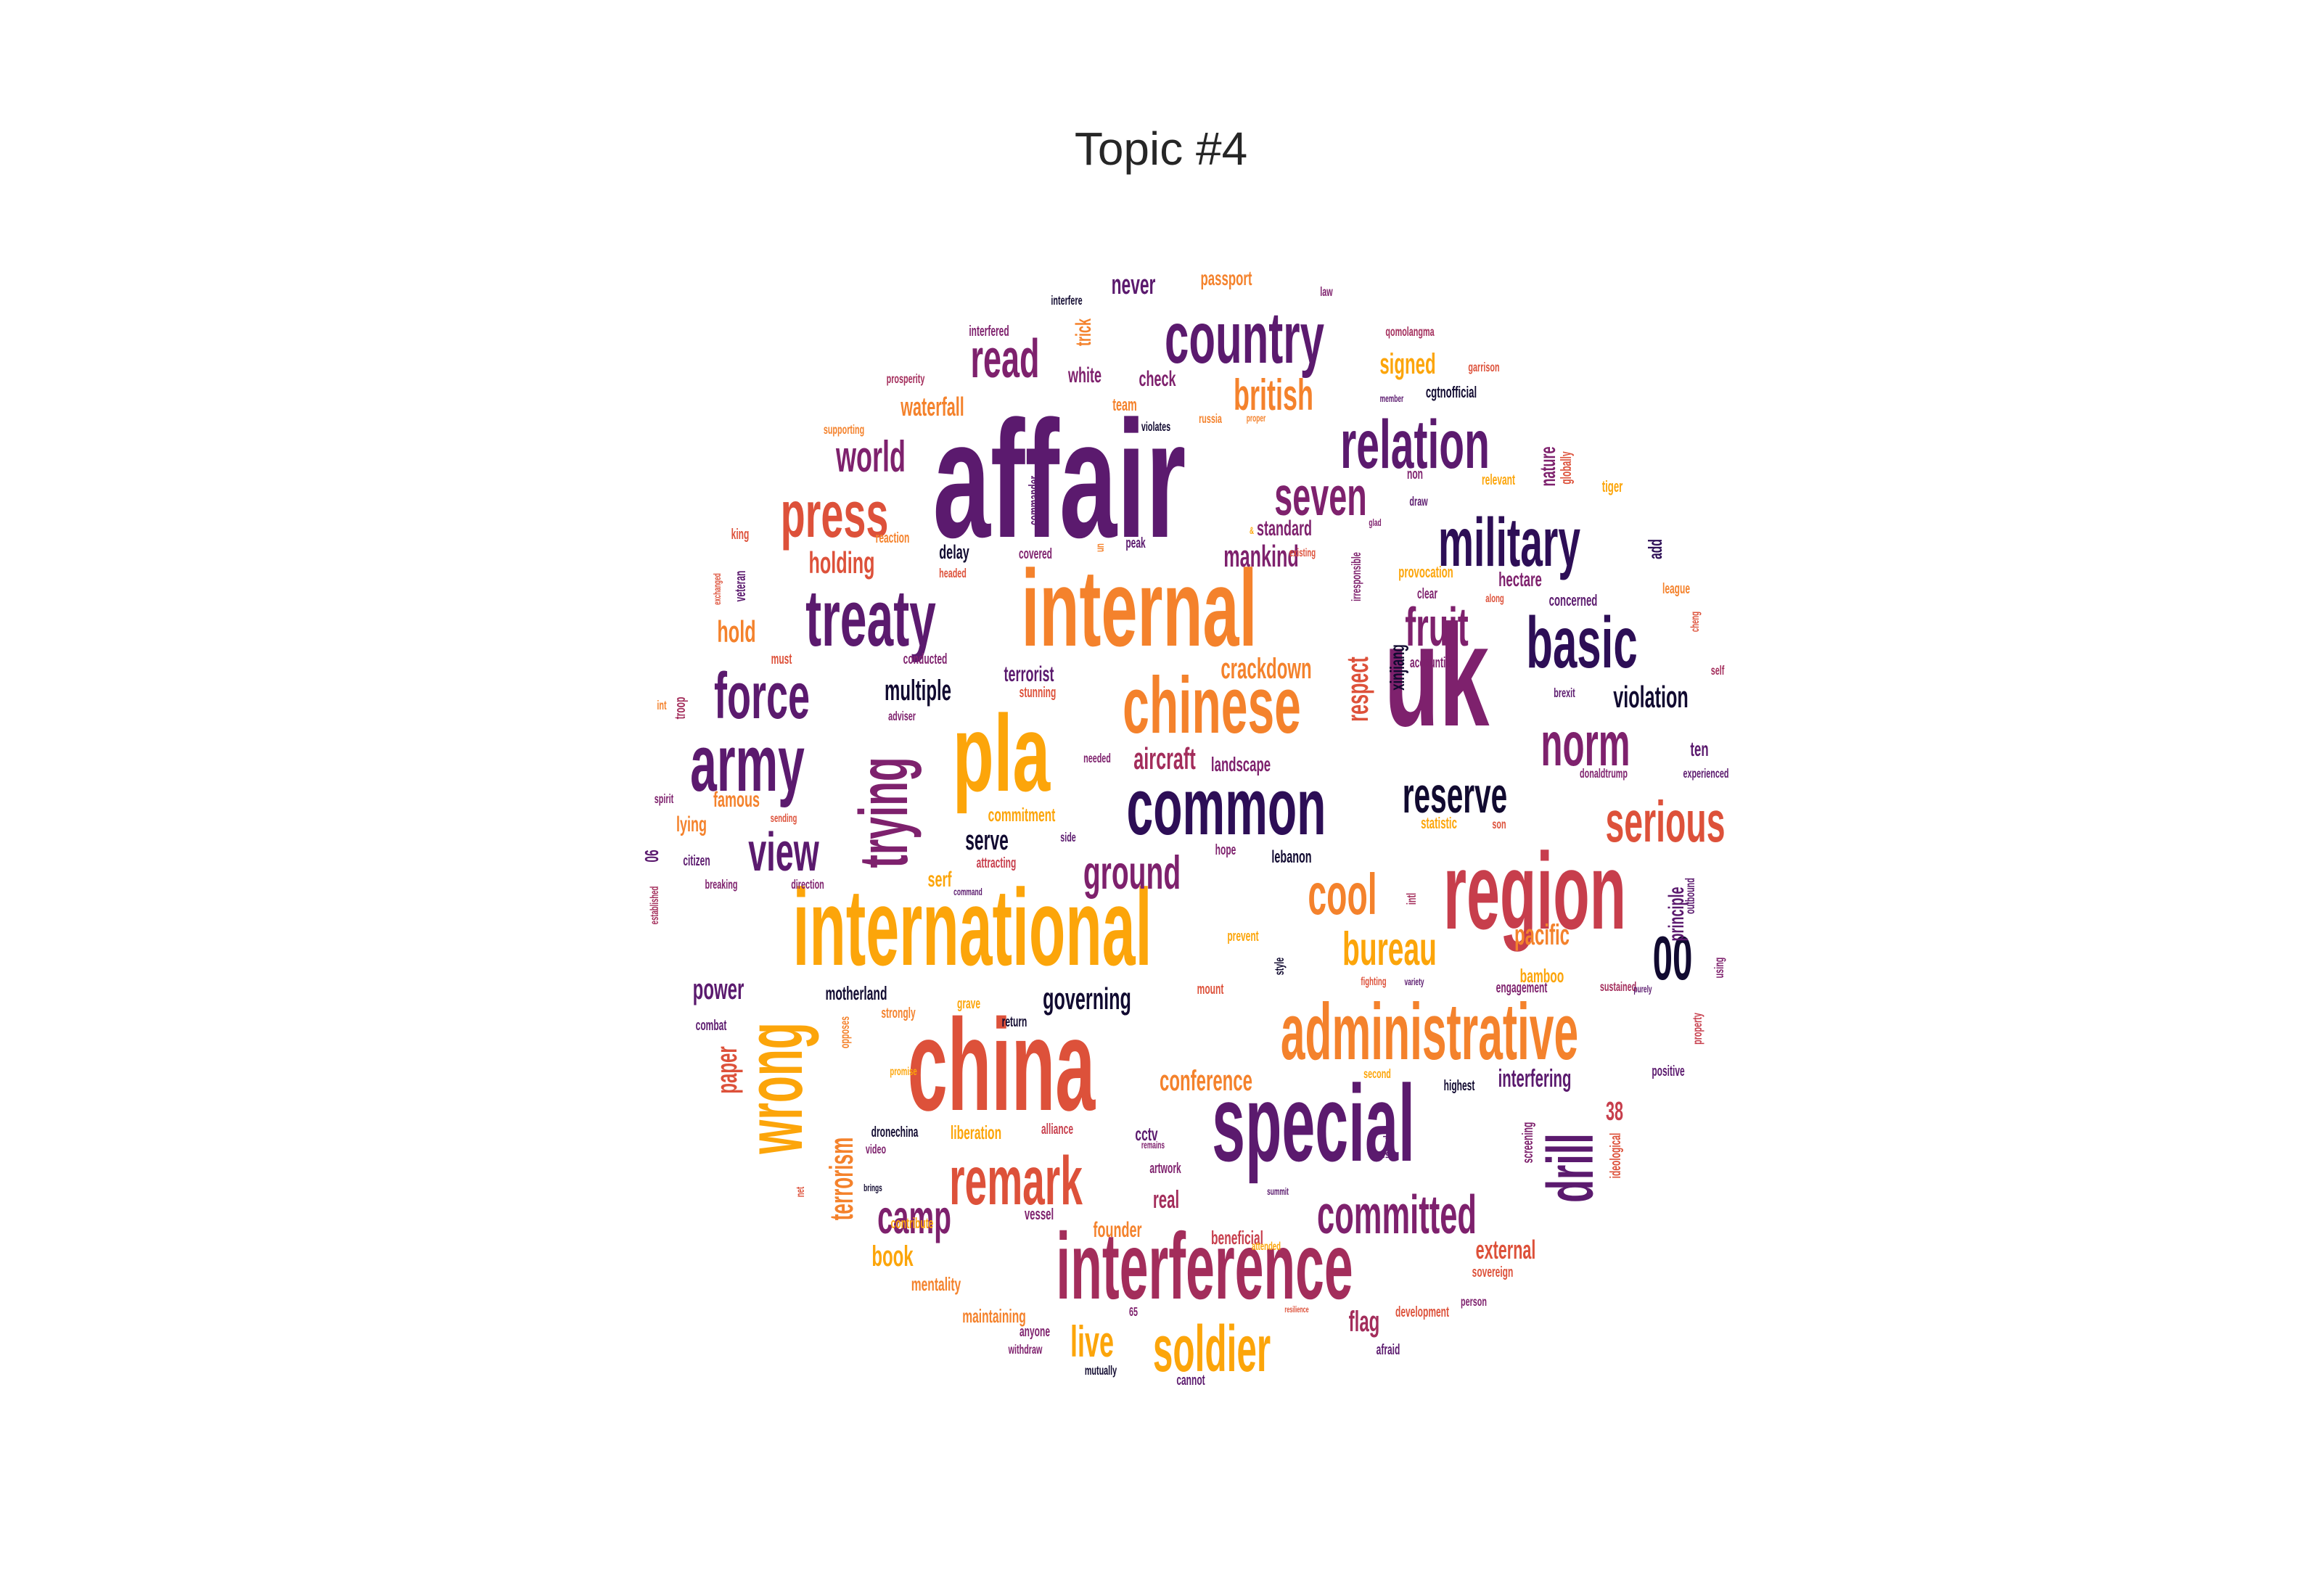 This screenshot has width=2322, height=1596. Describe the element at coordinates (1118, 1231) in the screenshot. I see `word-founder: founder` at that location.